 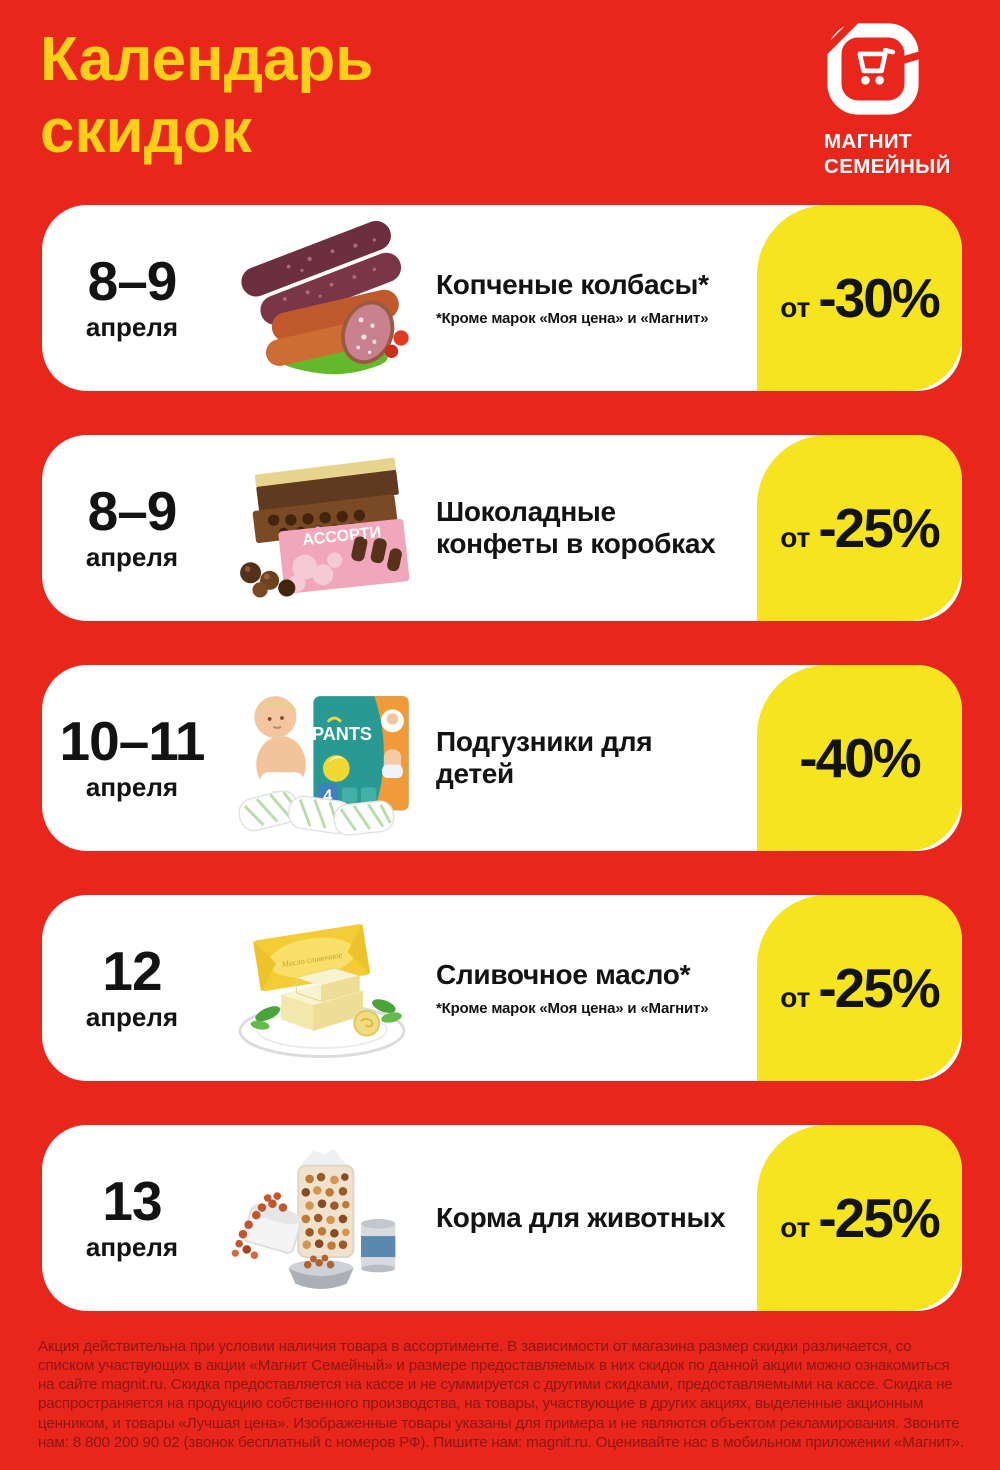 I want to click on product-title: Шоколадные конфеты в коробках, so click(x=576, y=527).